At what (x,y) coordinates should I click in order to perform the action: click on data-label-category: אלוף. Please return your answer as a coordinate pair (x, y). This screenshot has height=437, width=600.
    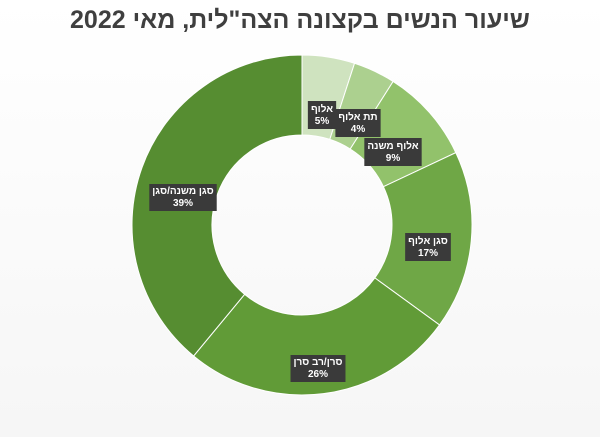
    Looking at the image, I should click on (322, 109).